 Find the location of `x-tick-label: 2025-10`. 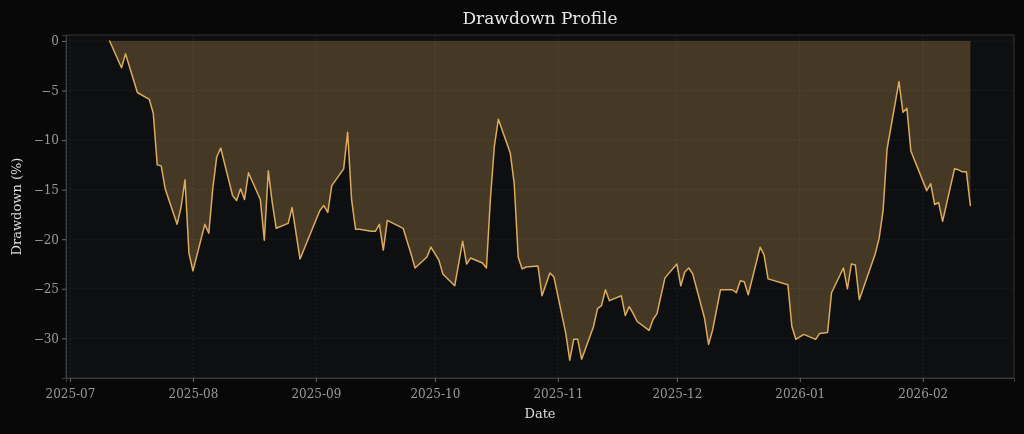

x-tick-label: 2025-10 is located at coordinates (435, 393).